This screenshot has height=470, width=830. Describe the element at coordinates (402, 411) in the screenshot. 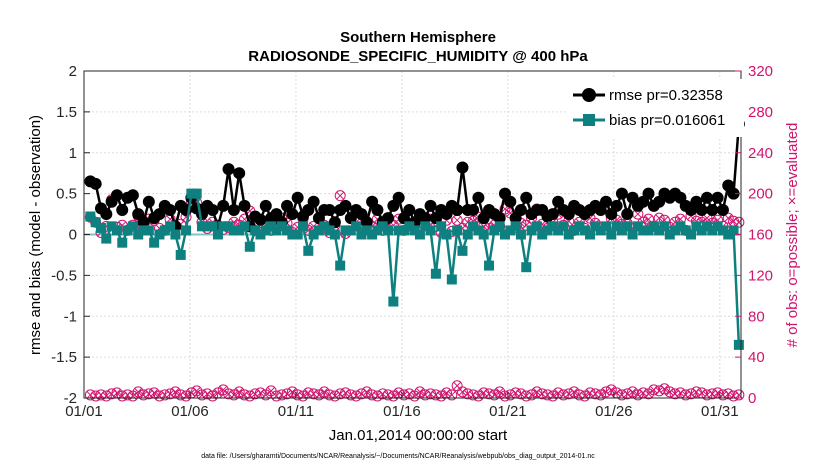

I see `x-tick-label: 01/16` at that location.